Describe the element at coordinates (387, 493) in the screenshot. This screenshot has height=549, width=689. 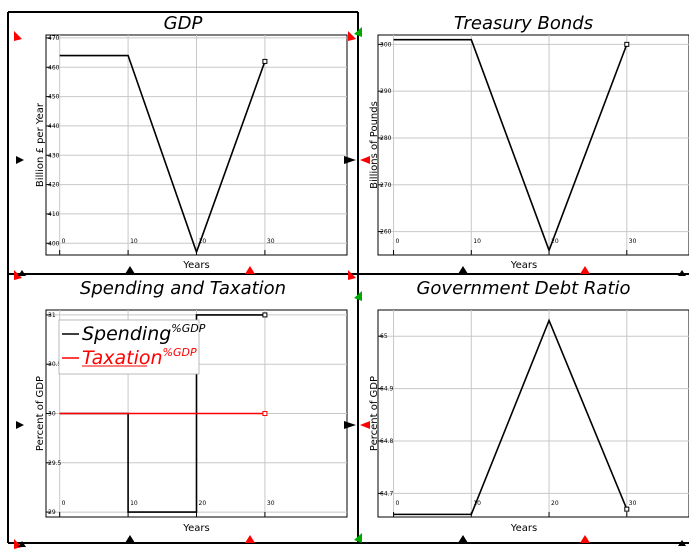
I see `y-tick-label: 64.7` at that location.